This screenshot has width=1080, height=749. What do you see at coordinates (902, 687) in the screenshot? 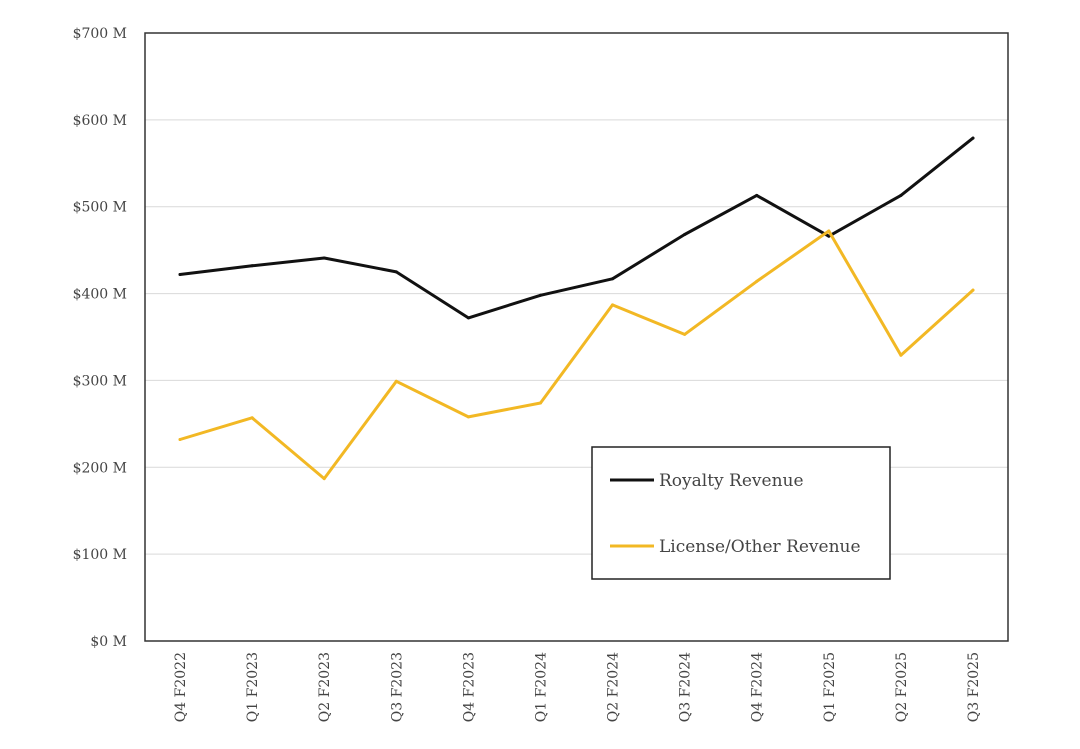
I see `x-tick-label: Q2 F2025` at bounding box center [902, 687].